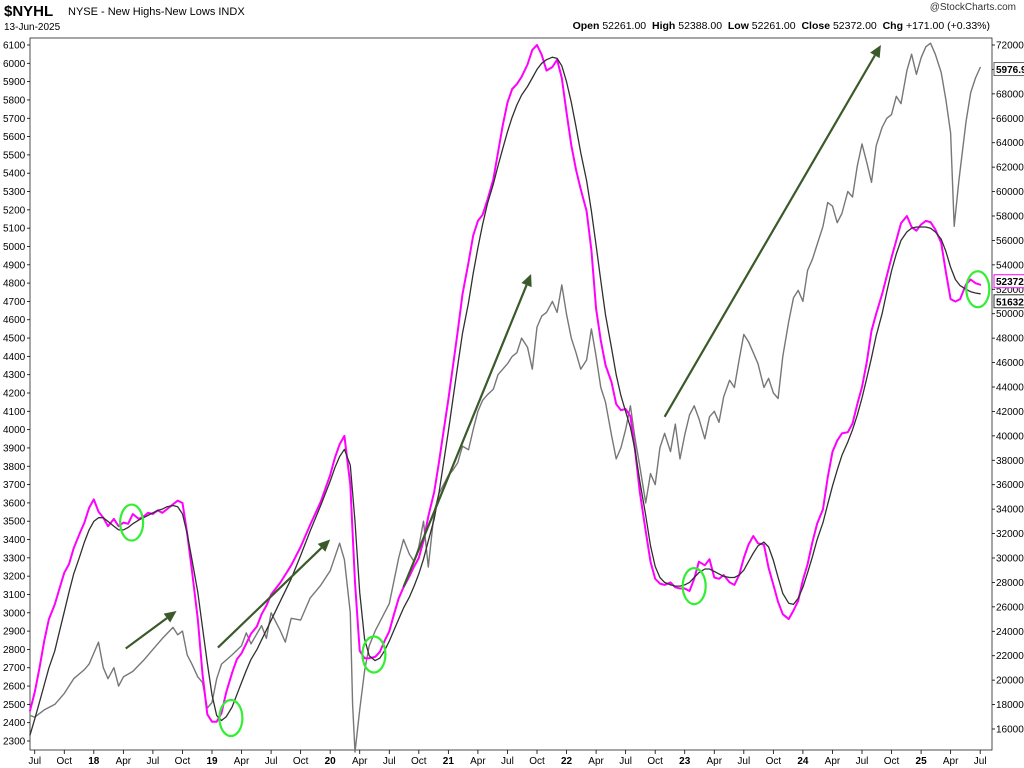  Describe the element at coordinates (14, 613) in the screenshot. I see `left-tick-label: 3000` at that location.